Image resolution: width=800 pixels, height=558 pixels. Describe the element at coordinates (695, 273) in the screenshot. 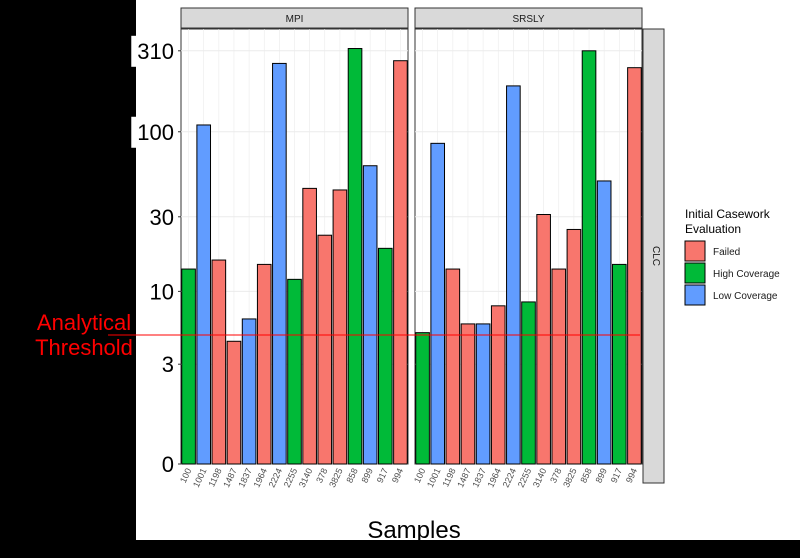

I see `legend-swatch-high_coverage` at that location.